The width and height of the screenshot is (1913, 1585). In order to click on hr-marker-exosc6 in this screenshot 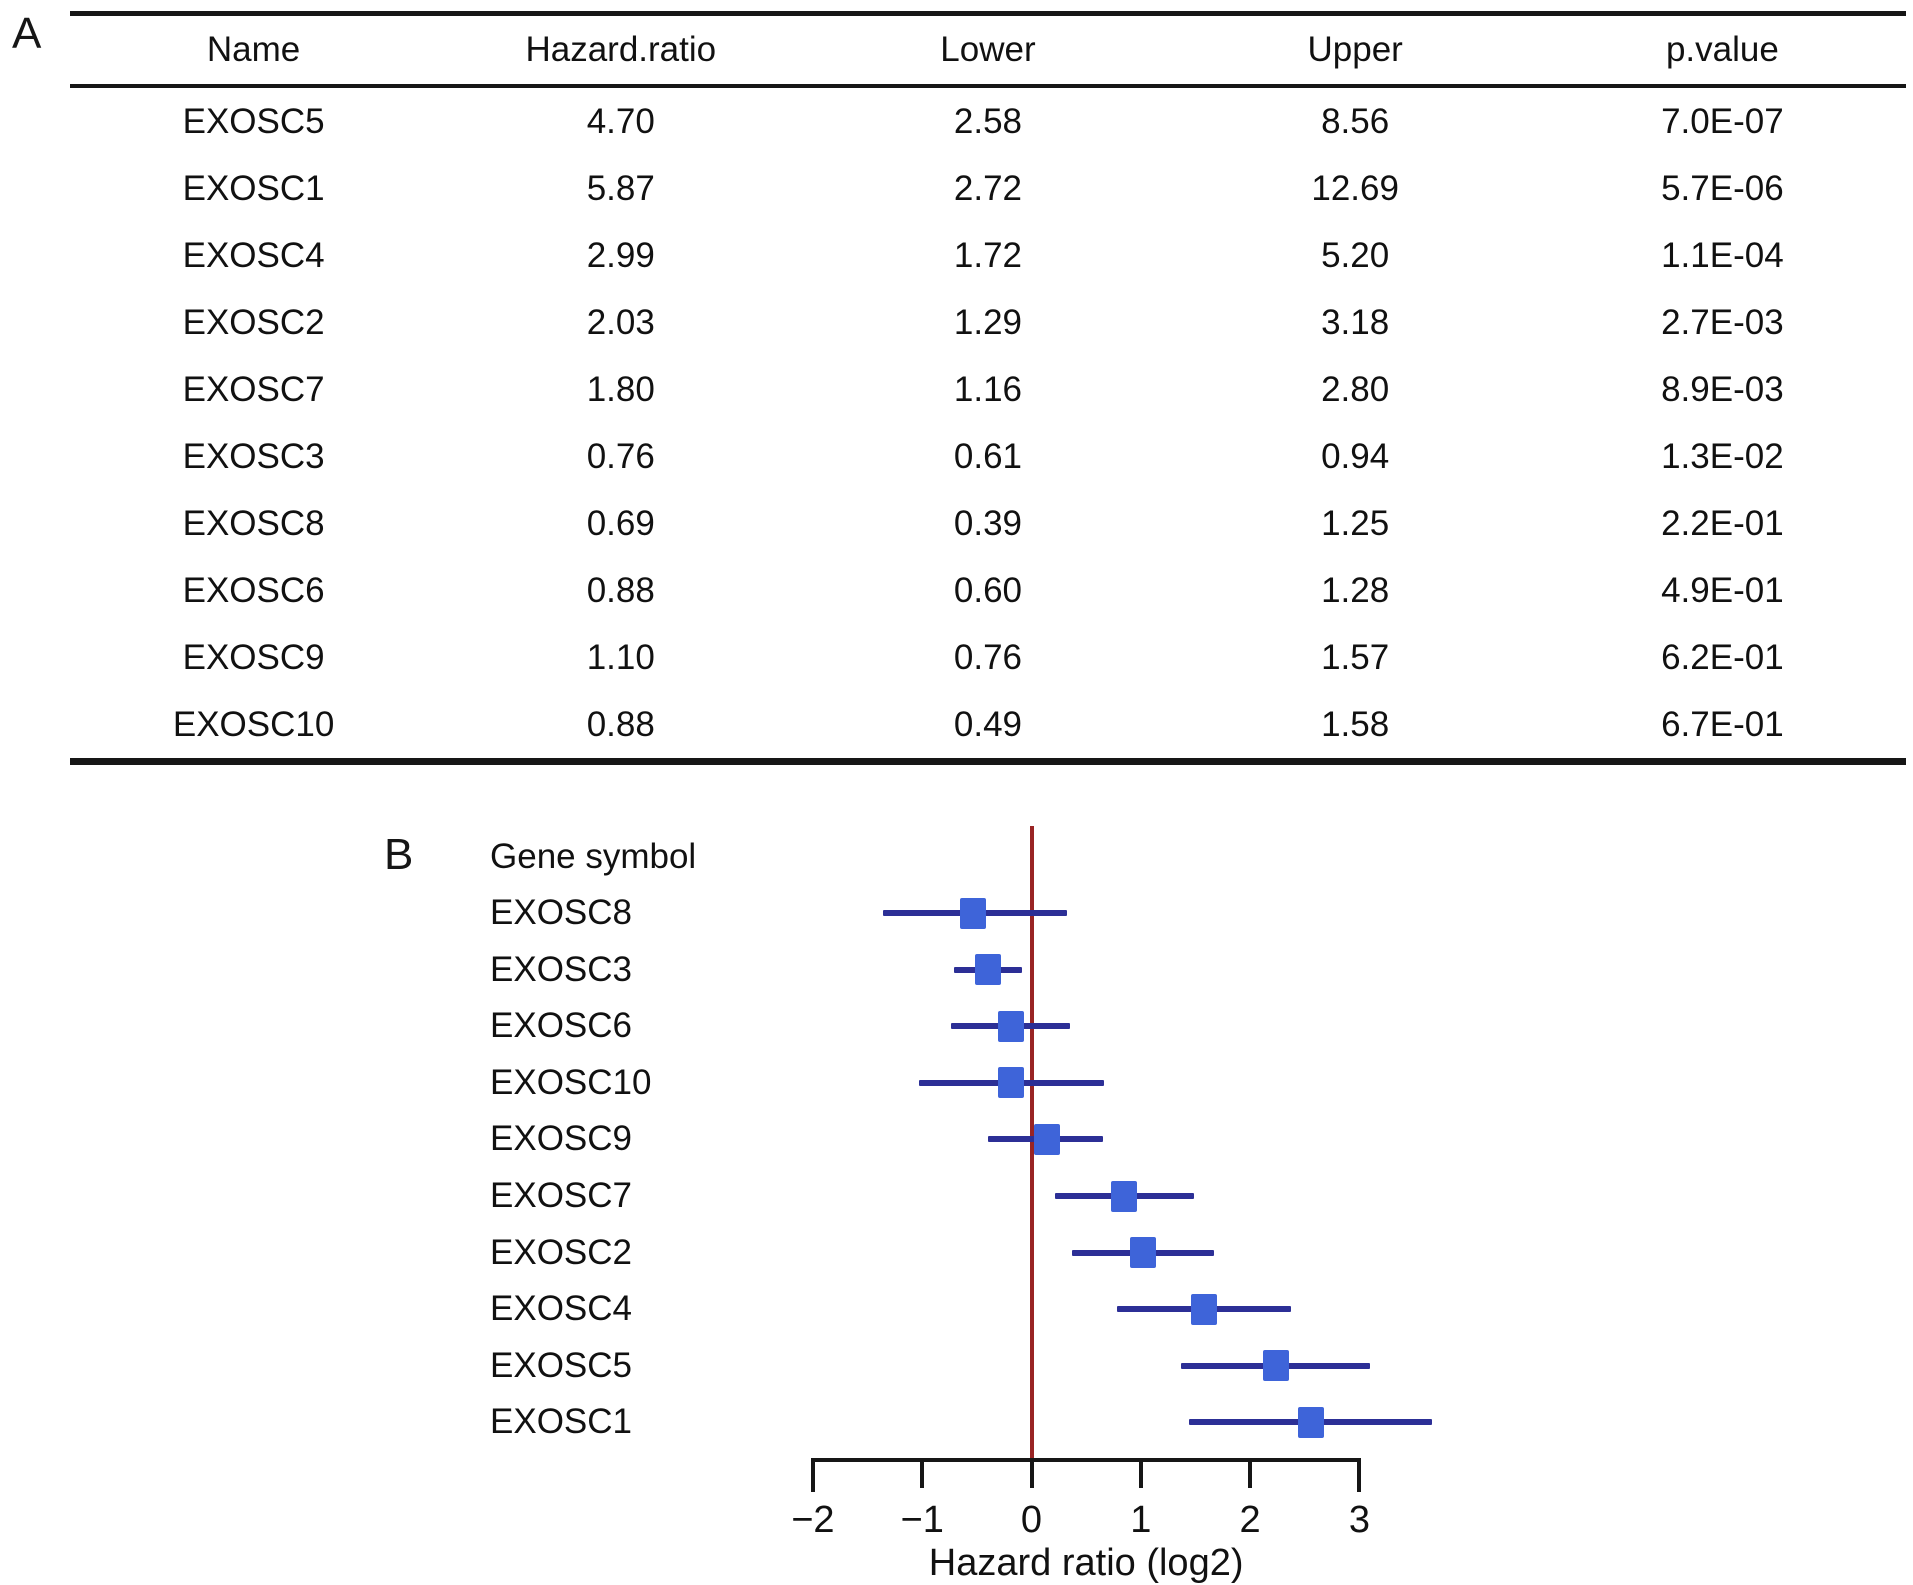, I will do `click(1011, 1026)`.